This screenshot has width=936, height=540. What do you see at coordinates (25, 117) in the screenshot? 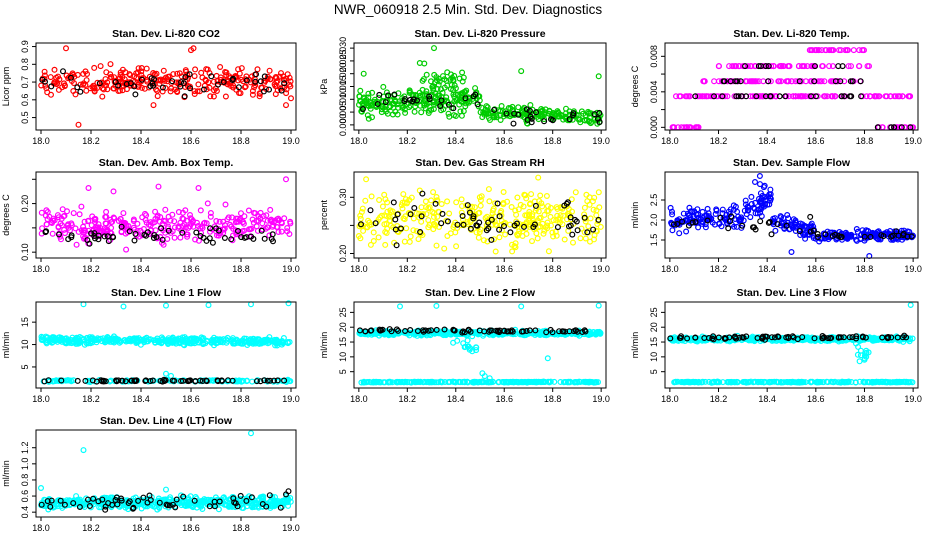
I see `y-tick-label: 0.5` at bounding box center [25, 117].